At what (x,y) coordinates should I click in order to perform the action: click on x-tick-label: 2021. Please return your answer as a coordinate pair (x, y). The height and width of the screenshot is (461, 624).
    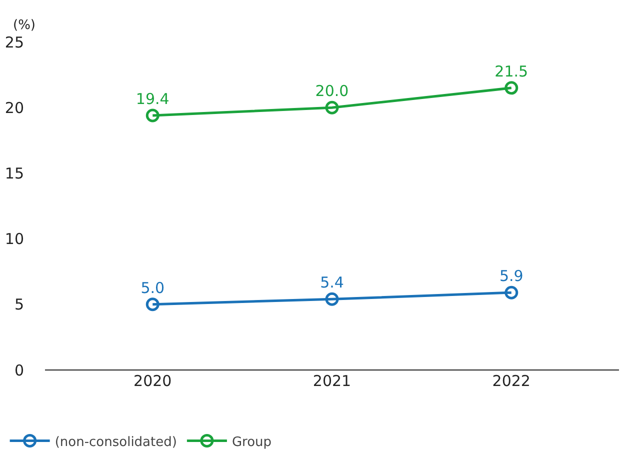
    Looking at the image, I should click on (332, 381).